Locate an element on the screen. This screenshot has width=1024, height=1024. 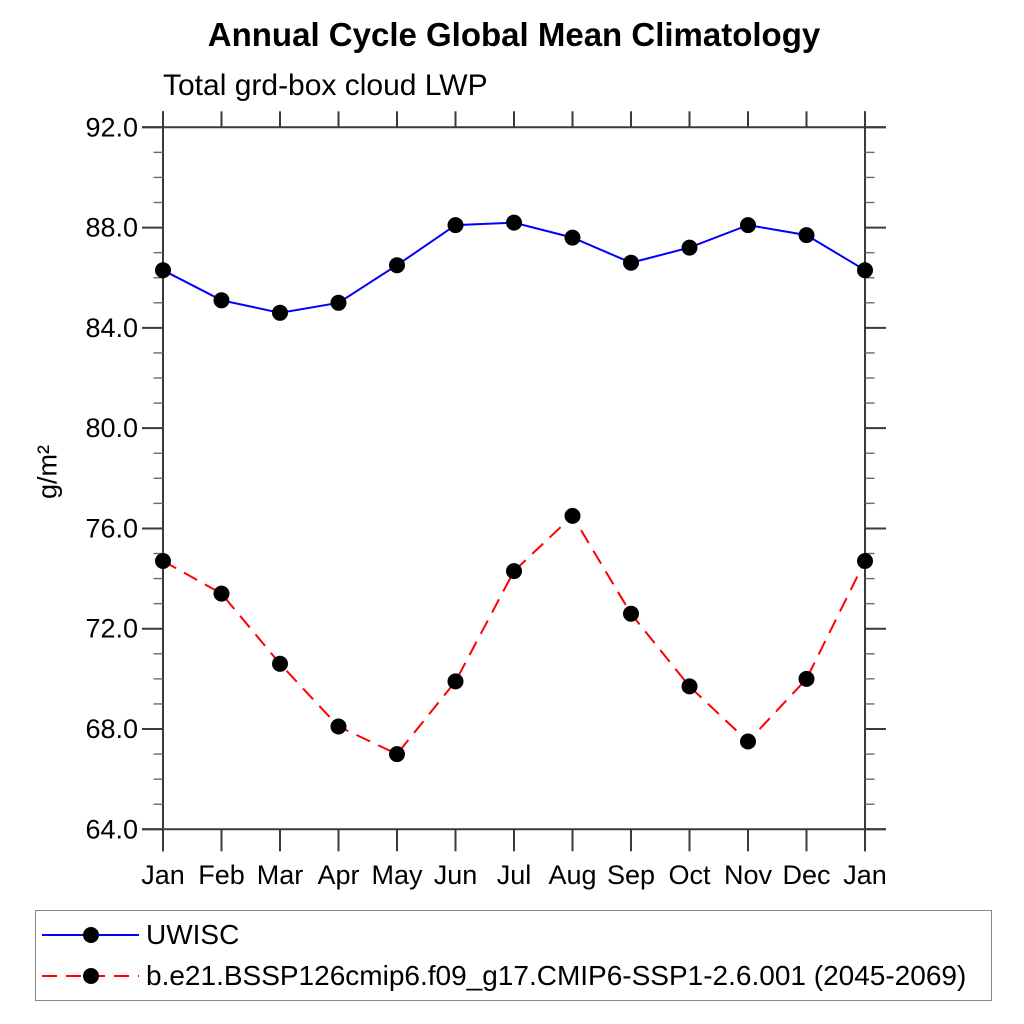
chart-title: Annual Cycle Global Mean Climatology is located at coordinates (514, 34).